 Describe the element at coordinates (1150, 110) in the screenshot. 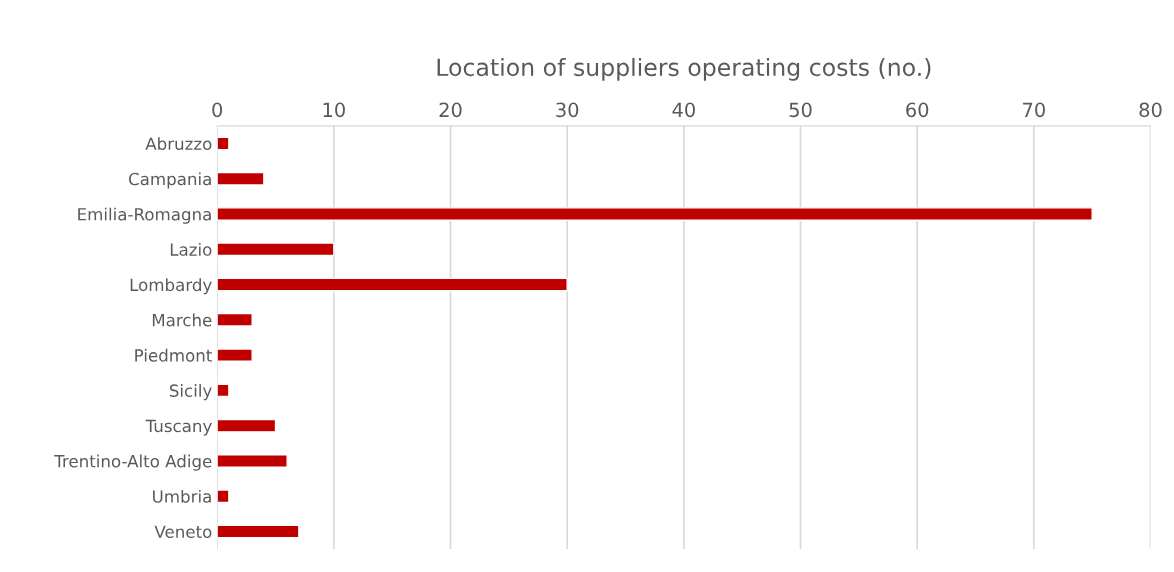

I see `x-tick-label: 80` at that location.